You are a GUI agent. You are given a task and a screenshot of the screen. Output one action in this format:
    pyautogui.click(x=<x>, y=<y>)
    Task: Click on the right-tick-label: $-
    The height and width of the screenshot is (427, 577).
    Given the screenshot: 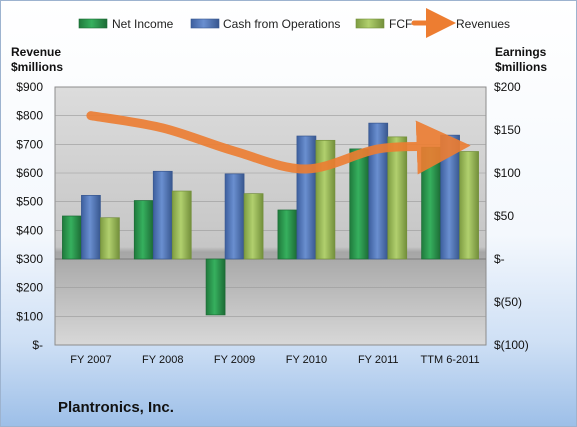 What is the action you would take?
    pyautogui.click(x=499, y=259)
    